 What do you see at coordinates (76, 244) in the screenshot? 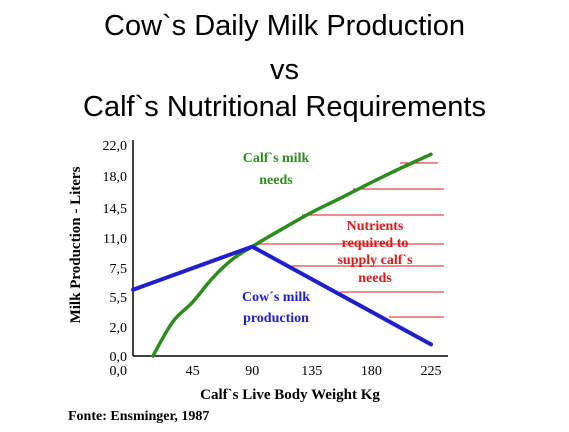
I see `y-axis-label: Milk Production - Liters` at bounding box center [76, 244].